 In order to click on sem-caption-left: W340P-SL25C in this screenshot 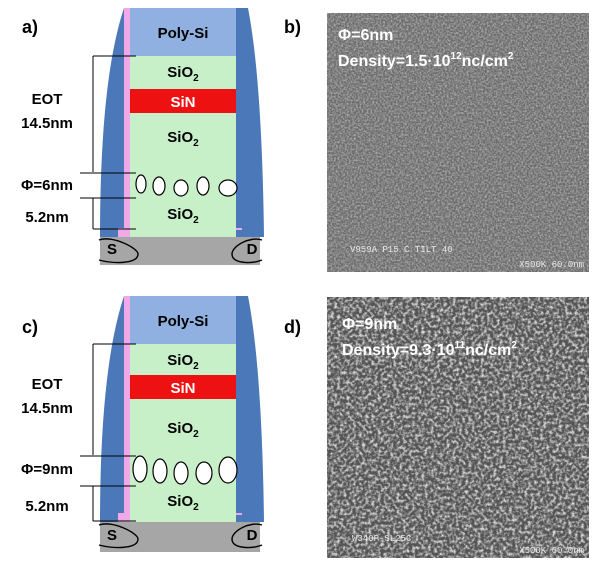, I will do `click(382, 539)`.